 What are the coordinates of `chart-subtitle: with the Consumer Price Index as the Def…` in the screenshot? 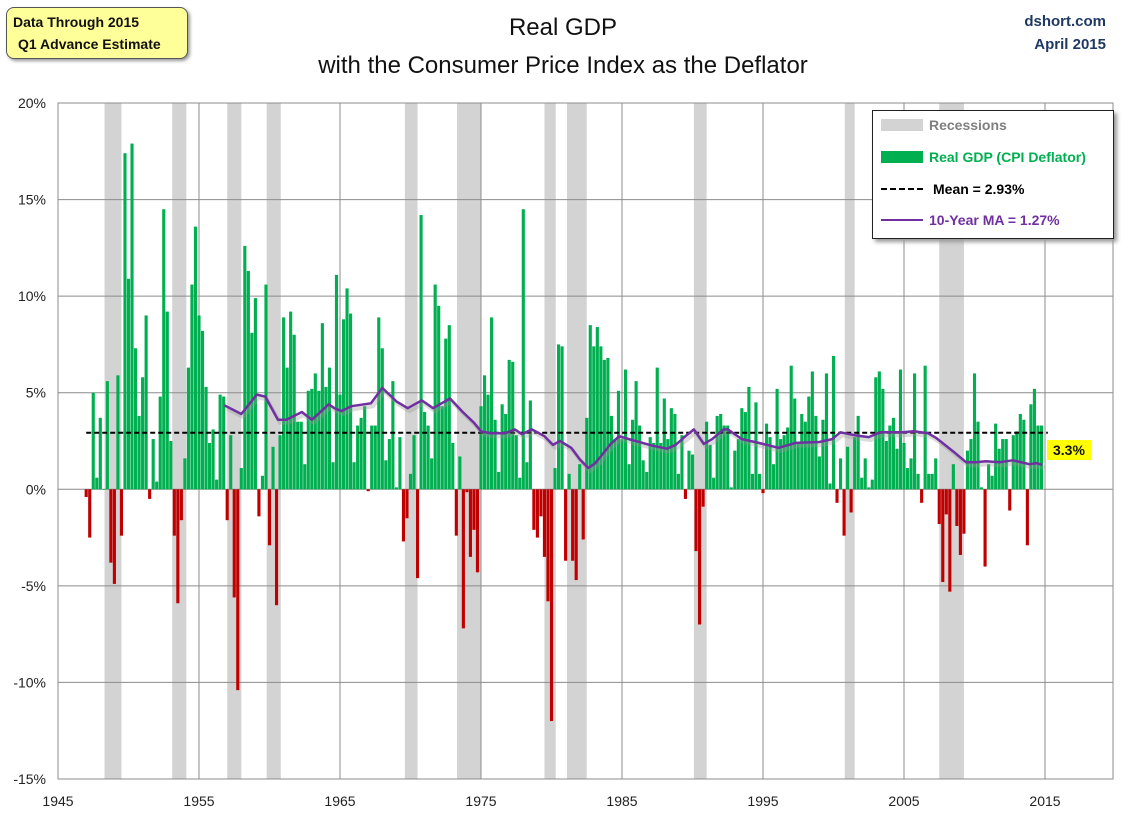 It's located at (563, 65).